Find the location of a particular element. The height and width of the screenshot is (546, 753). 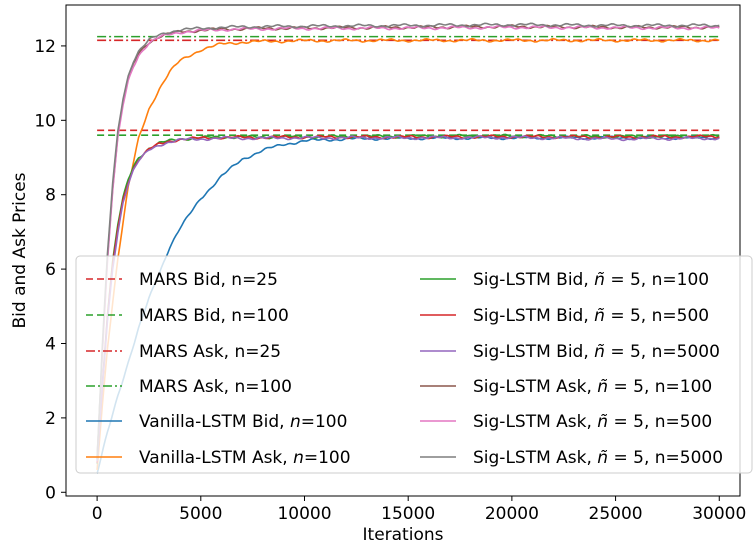

legend-entry-label: Sig-LSTM Ask, ñ = 5, n=100 is located at coordinates (592, 387).